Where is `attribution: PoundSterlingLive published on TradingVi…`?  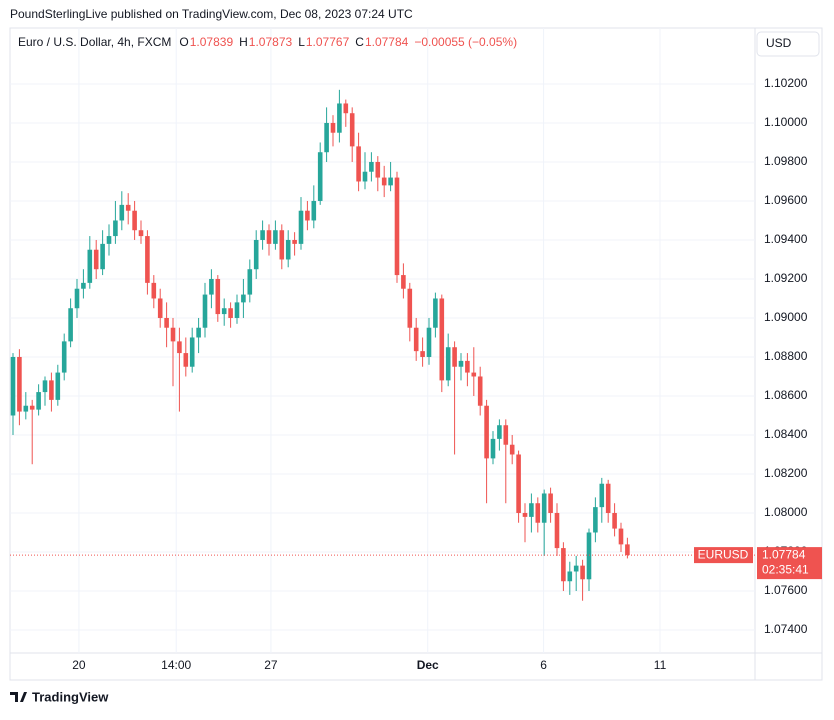 attribution: PoundSterlingLive published on TradingVi… is located at coordinates (211, 14).